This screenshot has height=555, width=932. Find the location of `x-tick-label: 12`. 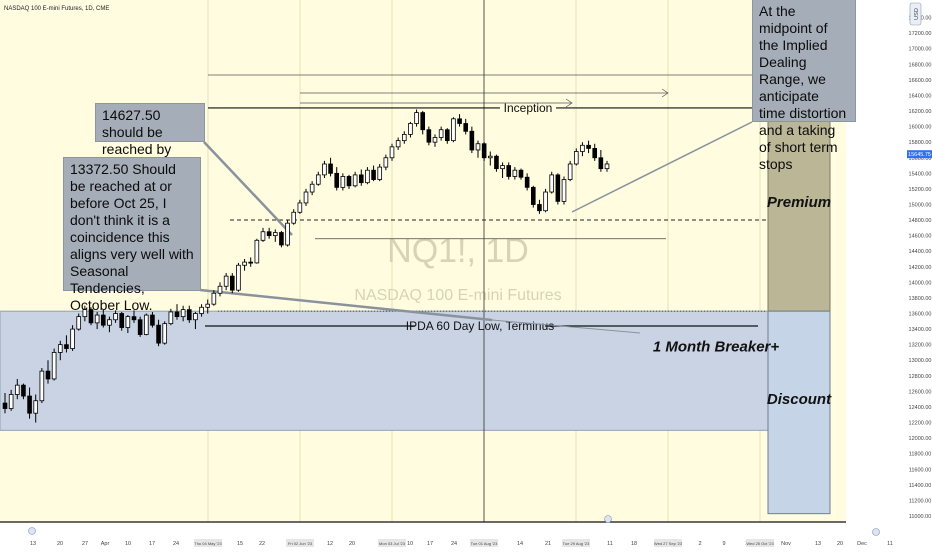

x-tick-label: 12 is located at coordinates (330, 544).